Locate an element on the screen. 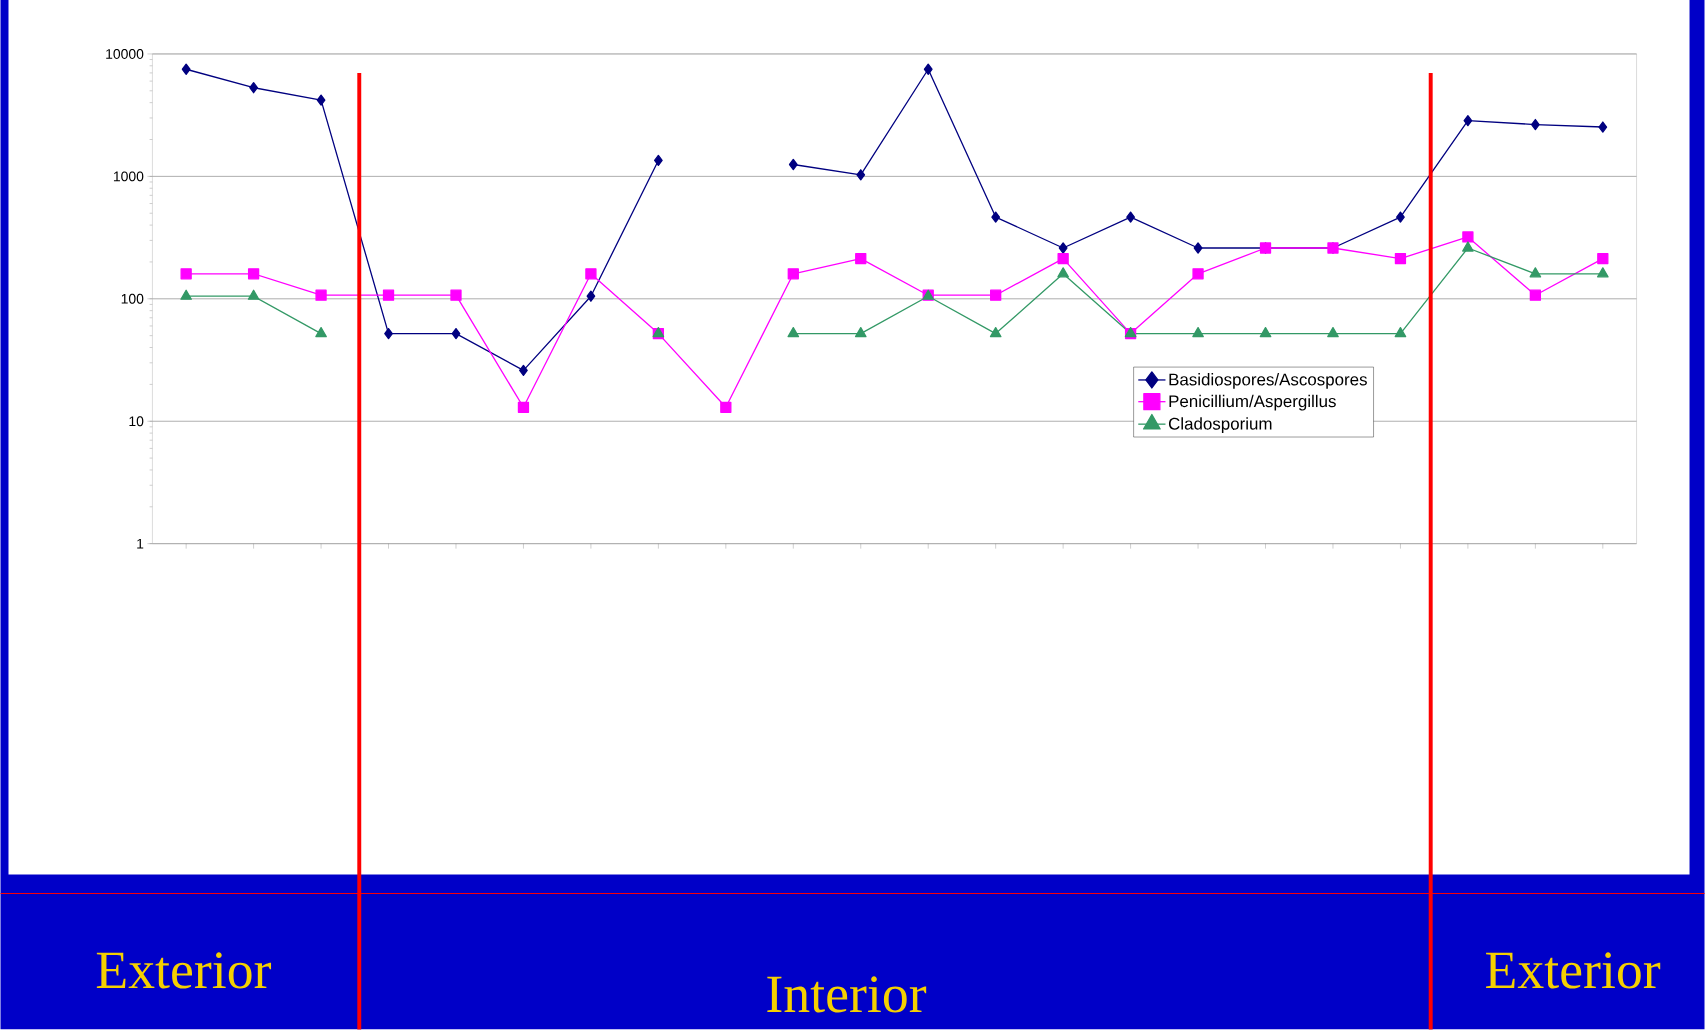 This screenshot has height=1031, width=1705. y-tick-label: 1000 is located at coordinates (128, 176).